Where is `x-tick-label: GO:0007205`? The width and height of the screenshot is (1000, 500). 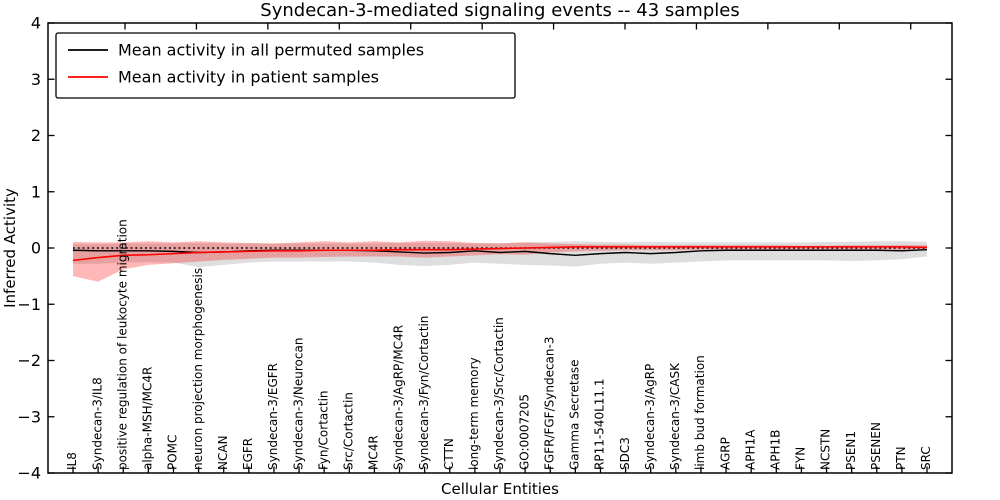
x-tick-label: GO:0007205 is located at coordinates (524, 432).